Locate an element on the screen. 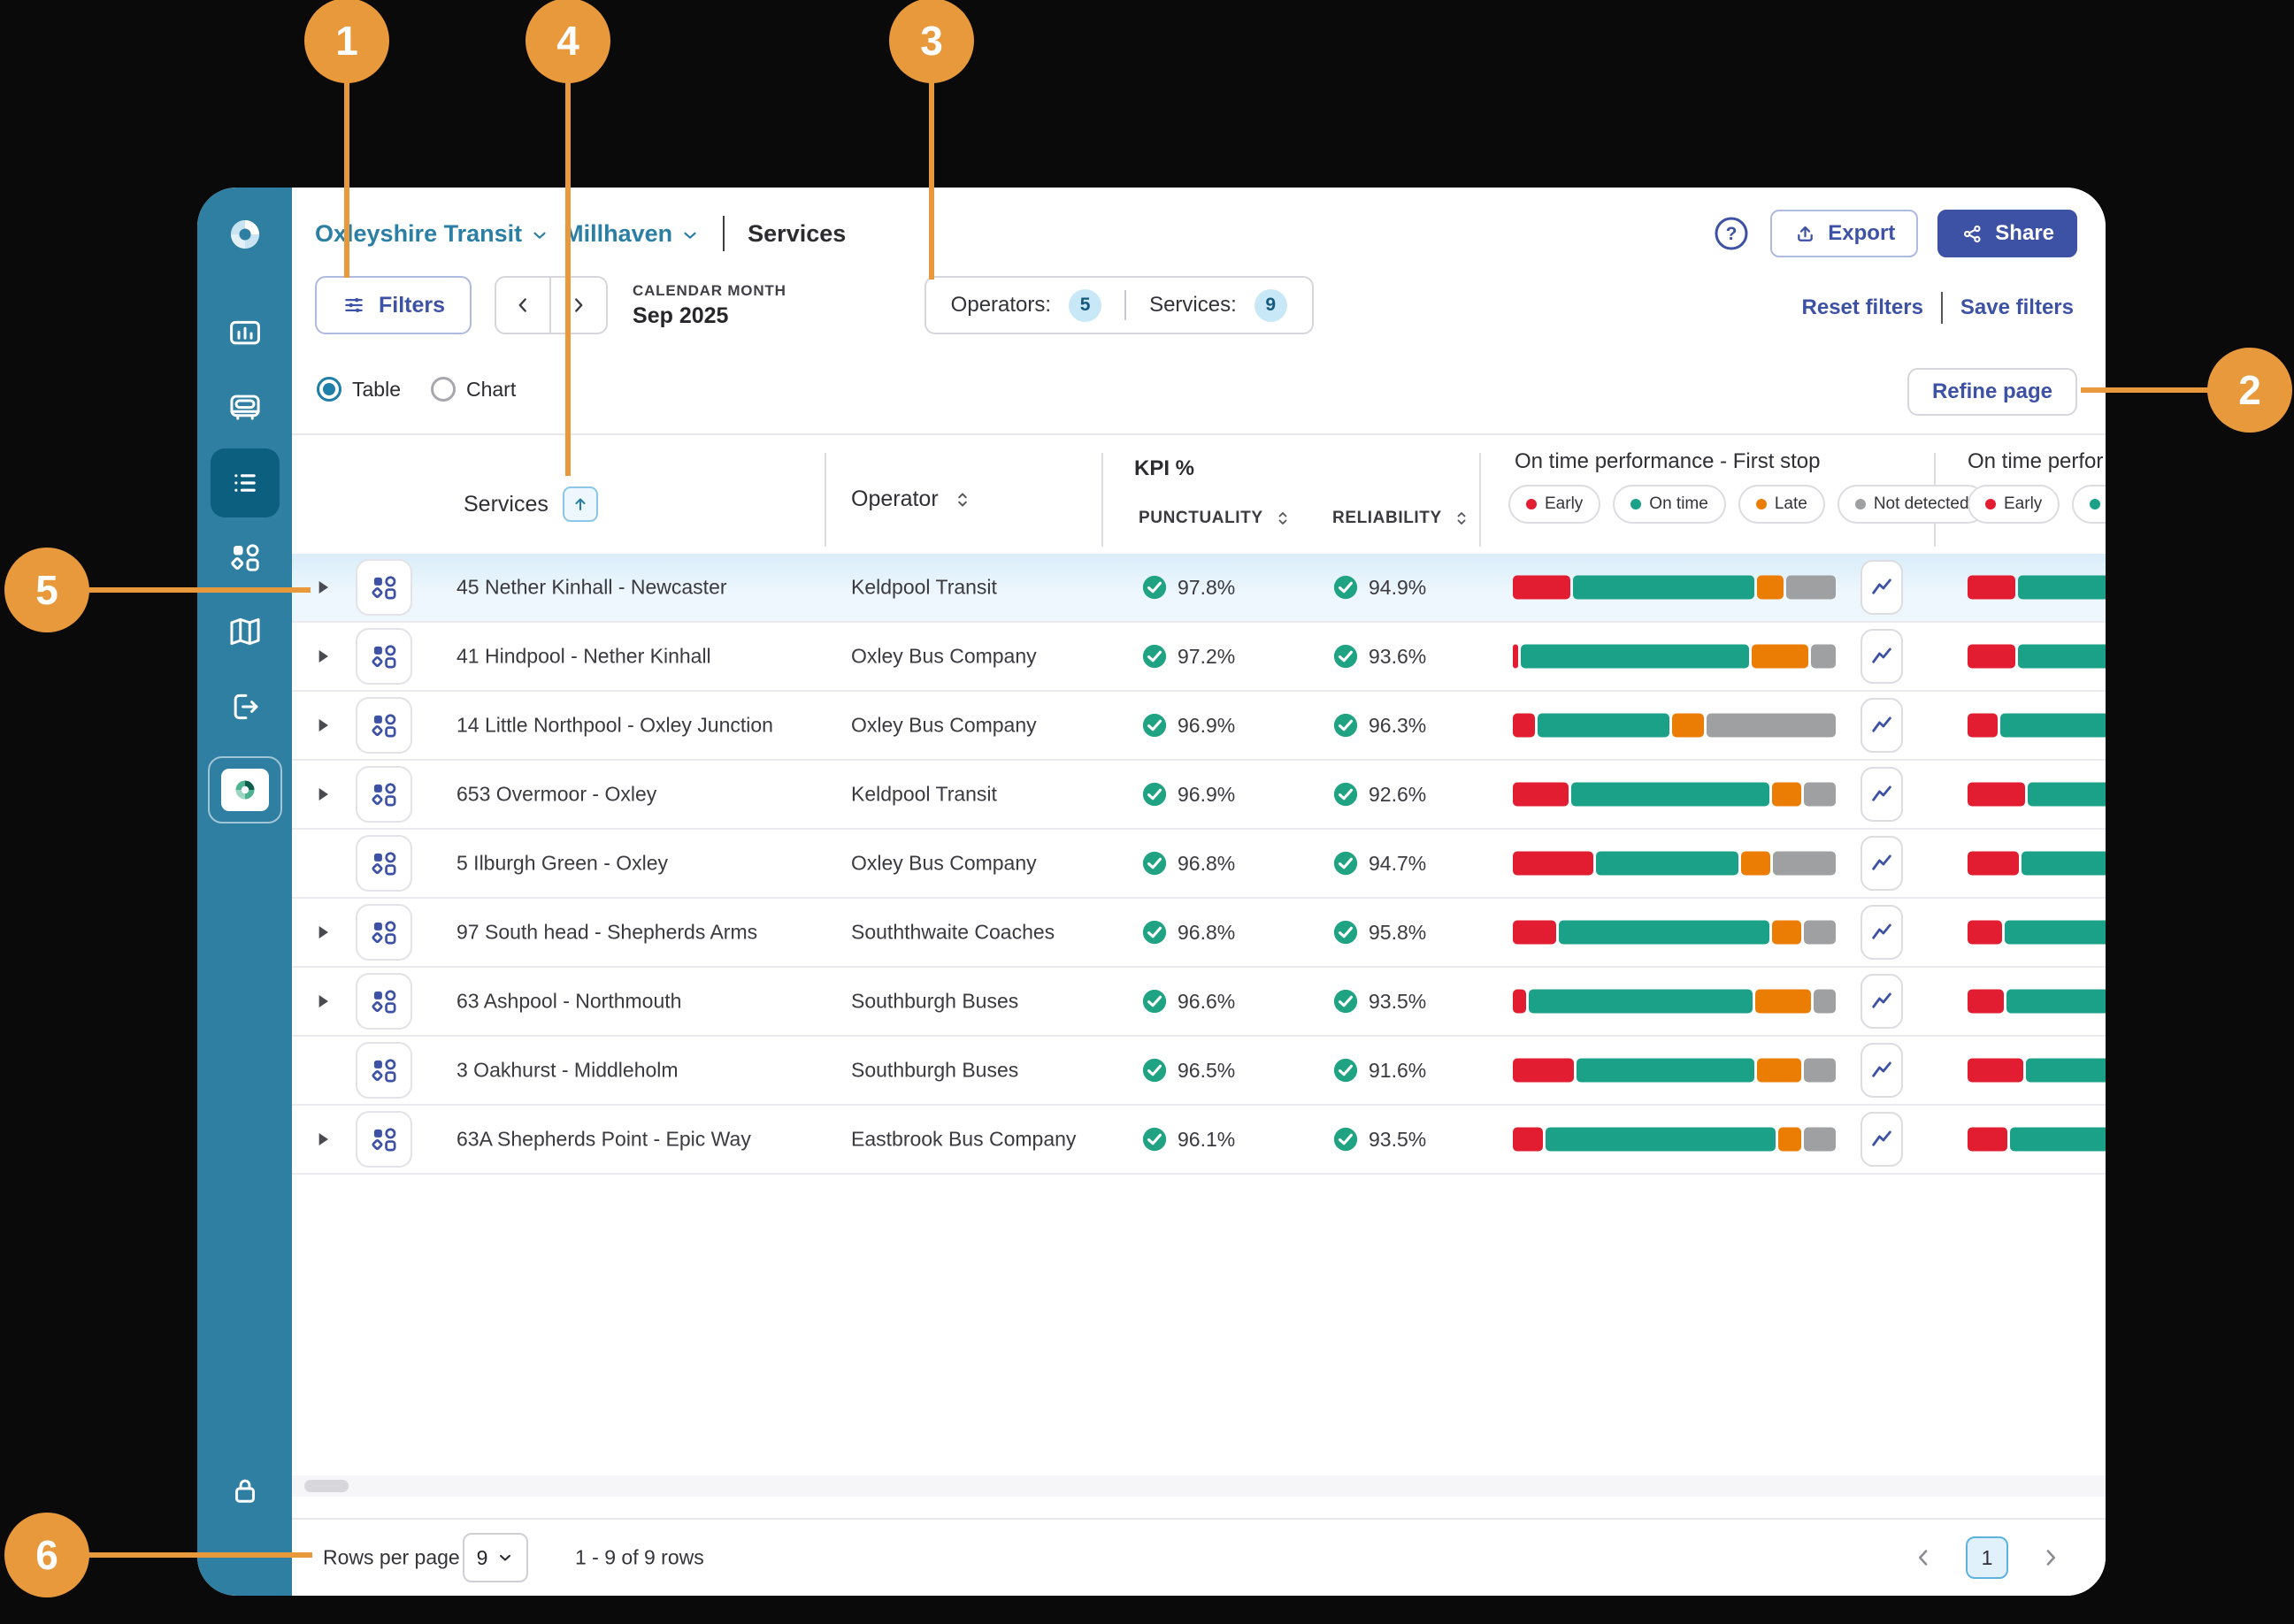 The width and height of the screenshot is (2294, 1624). column-header-otp-second: On time perfor is located at coordinates (2036, 461).